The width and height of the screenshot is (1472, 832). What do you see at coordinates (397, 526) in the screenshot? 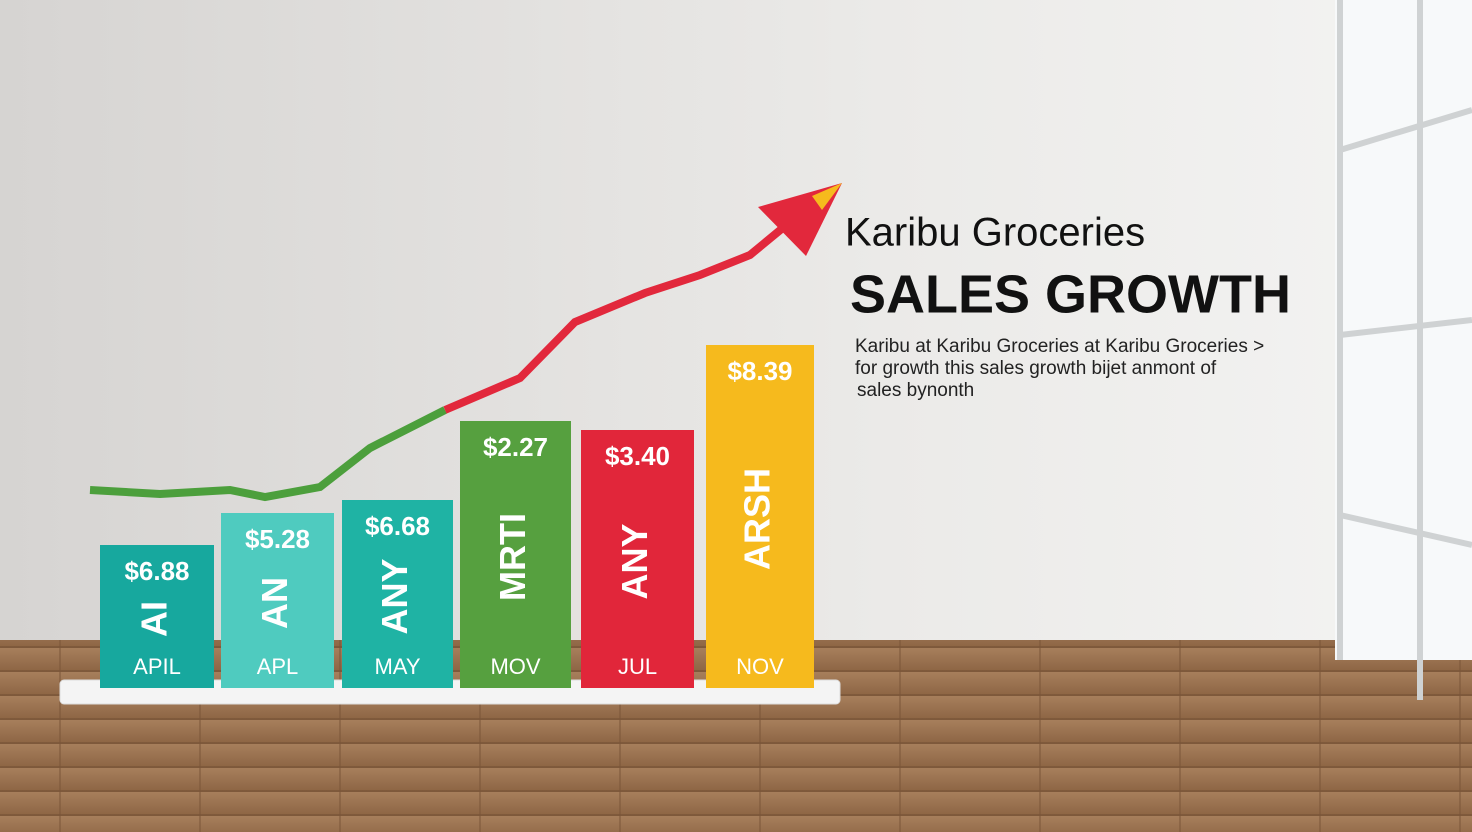
I see `bar-amount: $6.68` at bounding box center [397, 526].